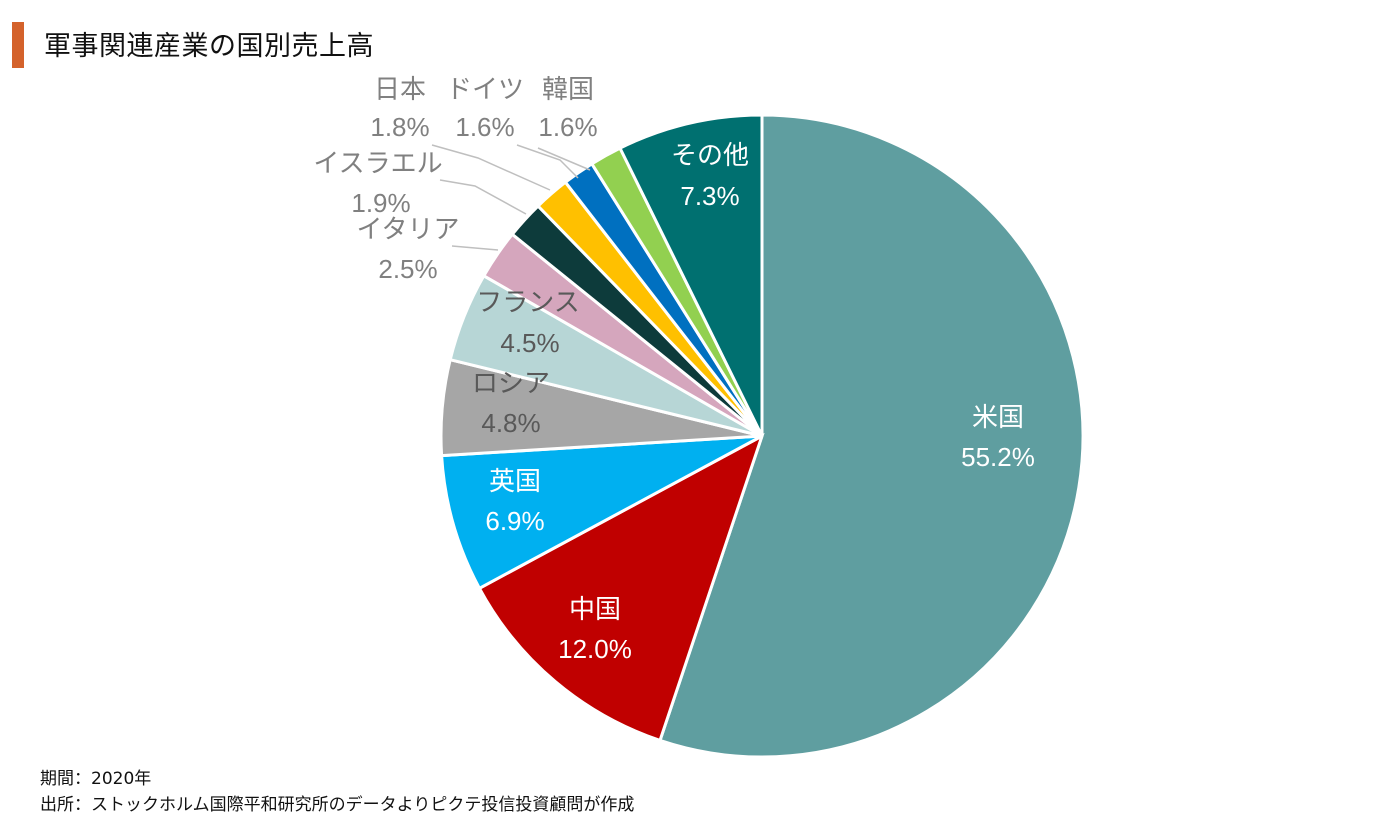  I want to click on slice-label: 米国, so click(998, 418).